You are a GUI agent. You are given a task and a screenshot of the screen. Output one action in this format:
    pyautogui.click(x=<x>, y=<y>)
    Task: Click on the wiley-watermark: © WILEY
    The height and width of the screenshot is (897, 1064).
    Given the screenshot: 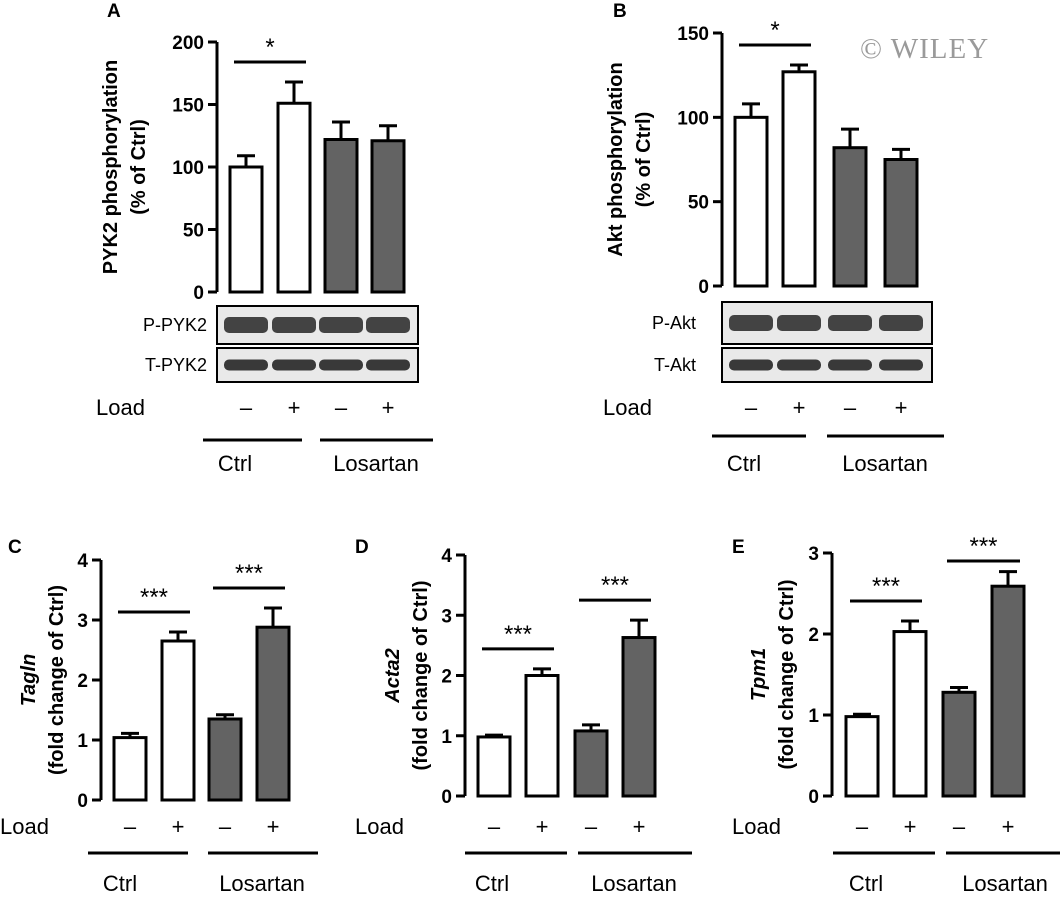 What is the action you would take?
    pyautogui.click(x=924, y=49)
    